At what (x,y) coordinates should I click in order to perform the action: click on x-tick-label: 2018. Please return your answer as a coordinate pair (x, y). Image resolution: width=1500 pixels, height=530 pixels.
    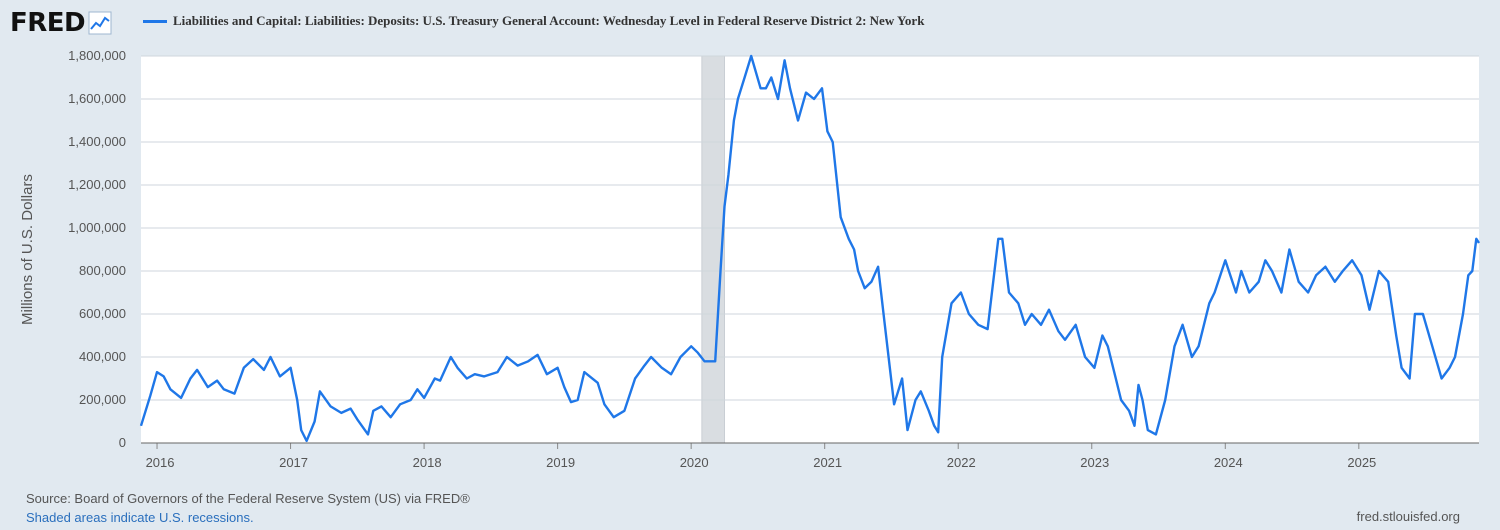
    Looking at the image, I should click on (427, 462).